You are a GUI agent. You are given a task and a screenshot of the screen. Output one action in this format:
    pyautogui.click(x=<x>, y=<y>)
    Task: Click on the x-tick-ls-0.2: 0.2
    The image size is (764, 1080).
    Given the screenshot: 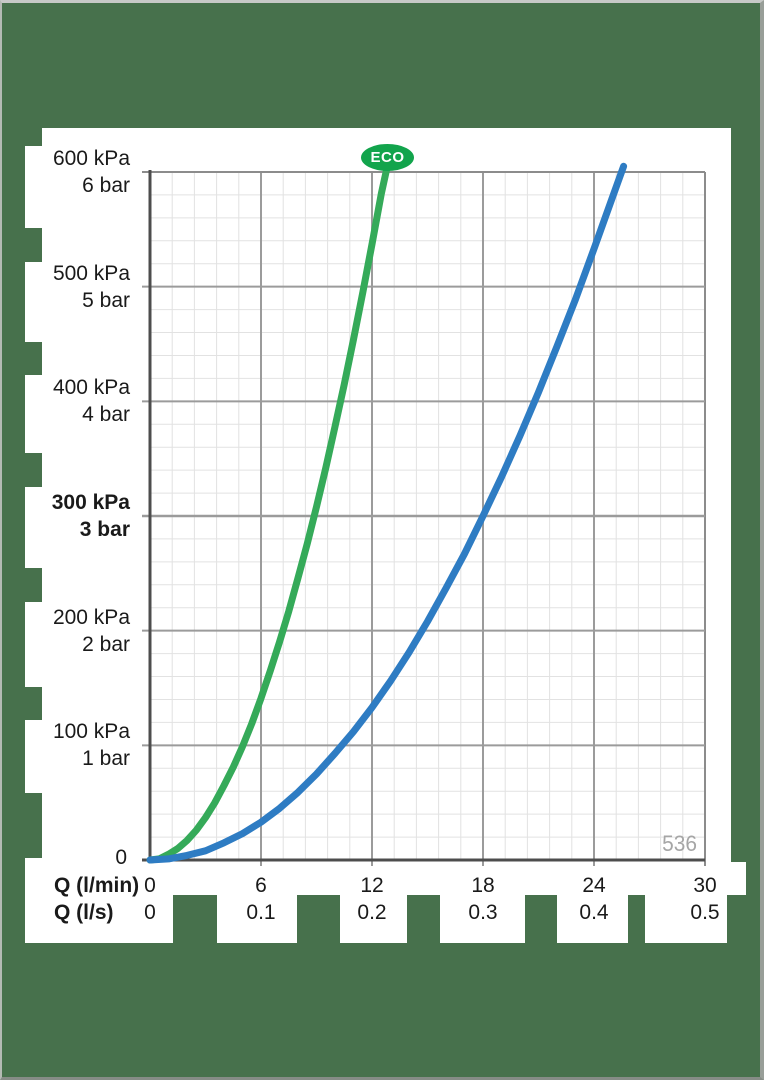 What is the action you would take?
    pyautogui.click(x=372, y=912)
    